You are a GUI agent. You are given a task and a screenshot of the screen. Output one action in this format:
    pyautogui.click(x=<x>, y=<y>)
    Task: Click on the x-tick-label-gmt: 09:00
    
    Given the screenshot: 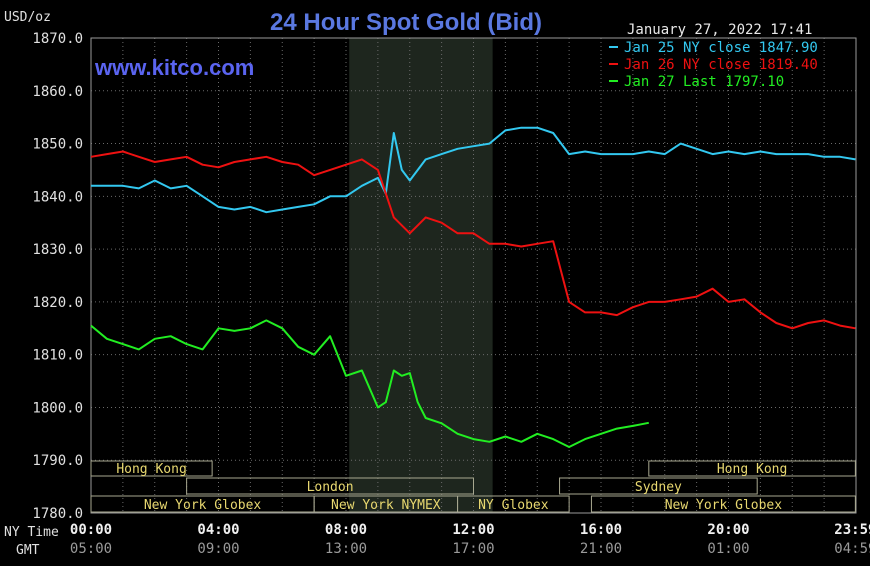 What is the action you would take?
    pyautogui.click(x=218, y=549)
    